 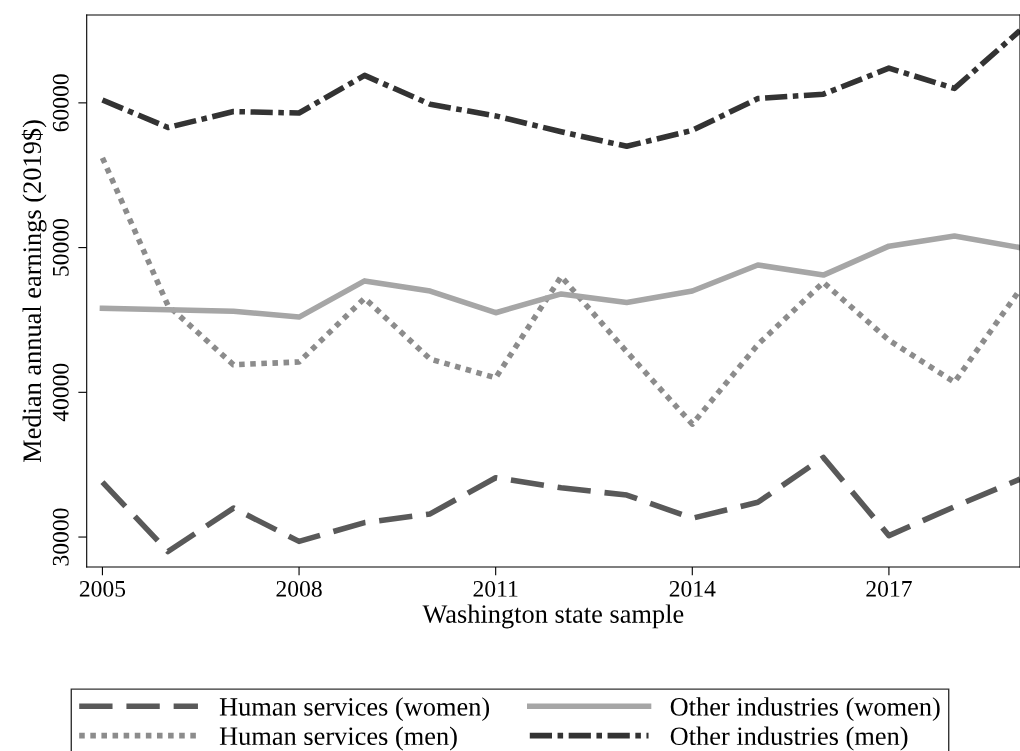 I want to click on x-tick-label: 2008, so click(x=299, y=588).